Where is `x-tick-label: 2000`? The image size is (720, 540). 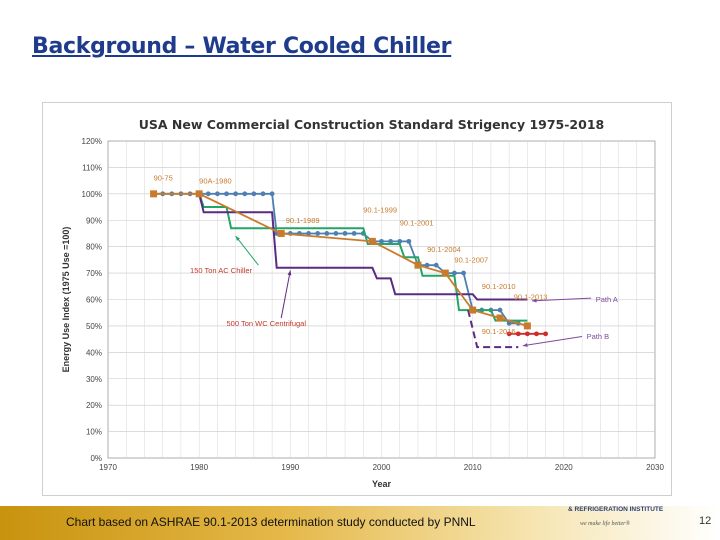 x-tick-label: 2000 is located at coordinates (382, 467).